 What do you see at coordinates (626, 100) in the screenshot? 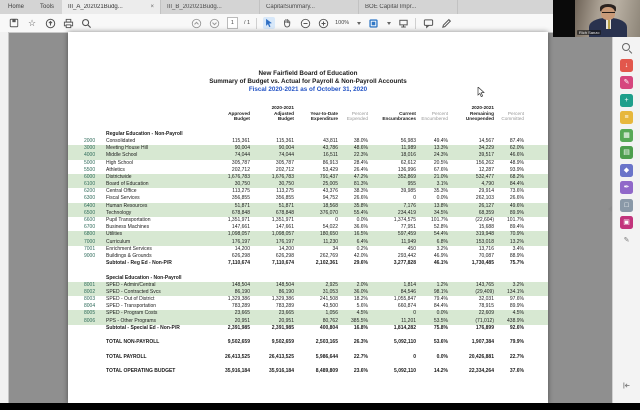
I see `create-pdf-icon: +` at bounding box center [626, 100].